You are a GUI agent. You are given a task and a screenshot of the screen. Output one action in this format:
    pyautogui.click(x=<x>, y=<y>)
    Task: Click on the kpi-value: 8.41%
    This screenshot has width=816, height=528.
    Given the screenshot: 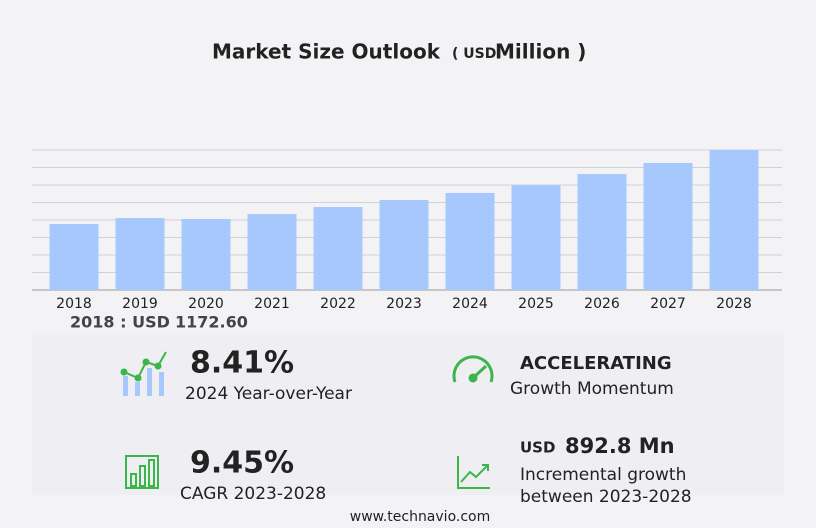 What is the action you would take?
    pyautogui.click(x=242, y=363)
    